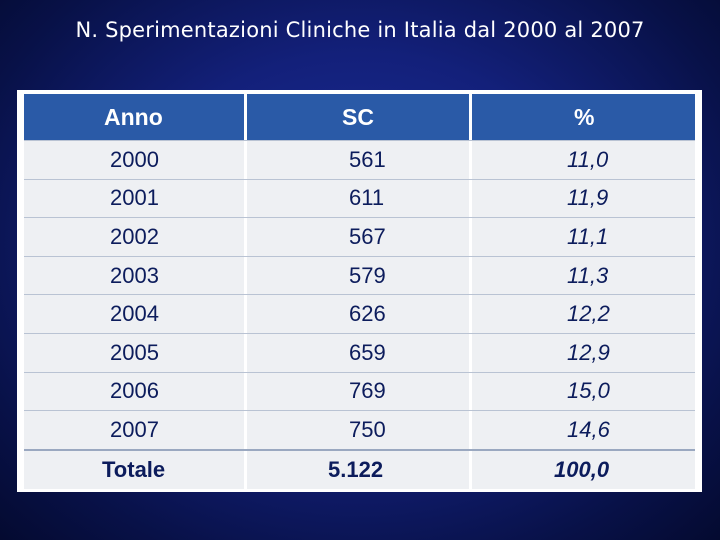  What do you see at coordinates (135, 117) in the screenshot?
I see `header-anno: Anno` at bounding box center [135, 117].